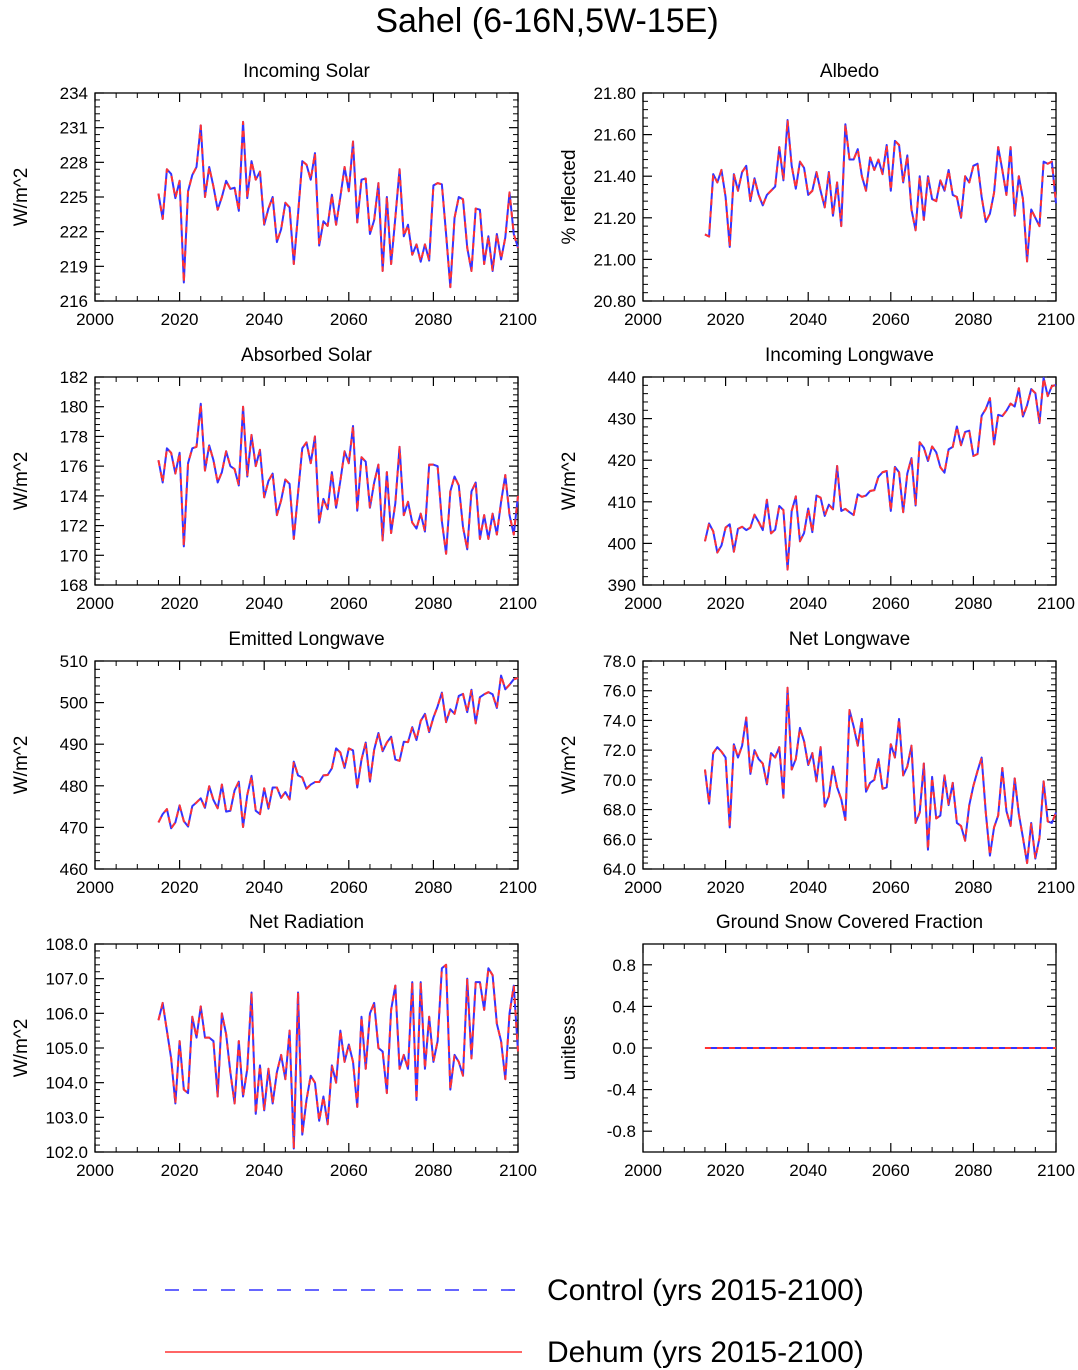 This screenshot has height=1370, width=1078. I want to click on y-tick-label: 182, so click(74, 377).